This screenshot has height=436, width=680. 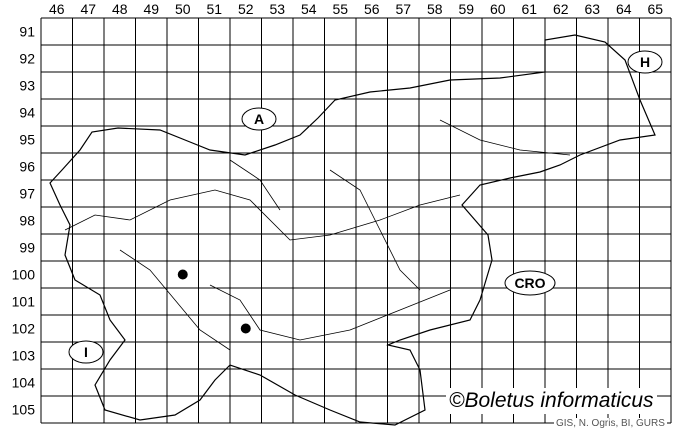 I want to click on credit-text: ©Boletus informaticus, so click(x=551, y=401).